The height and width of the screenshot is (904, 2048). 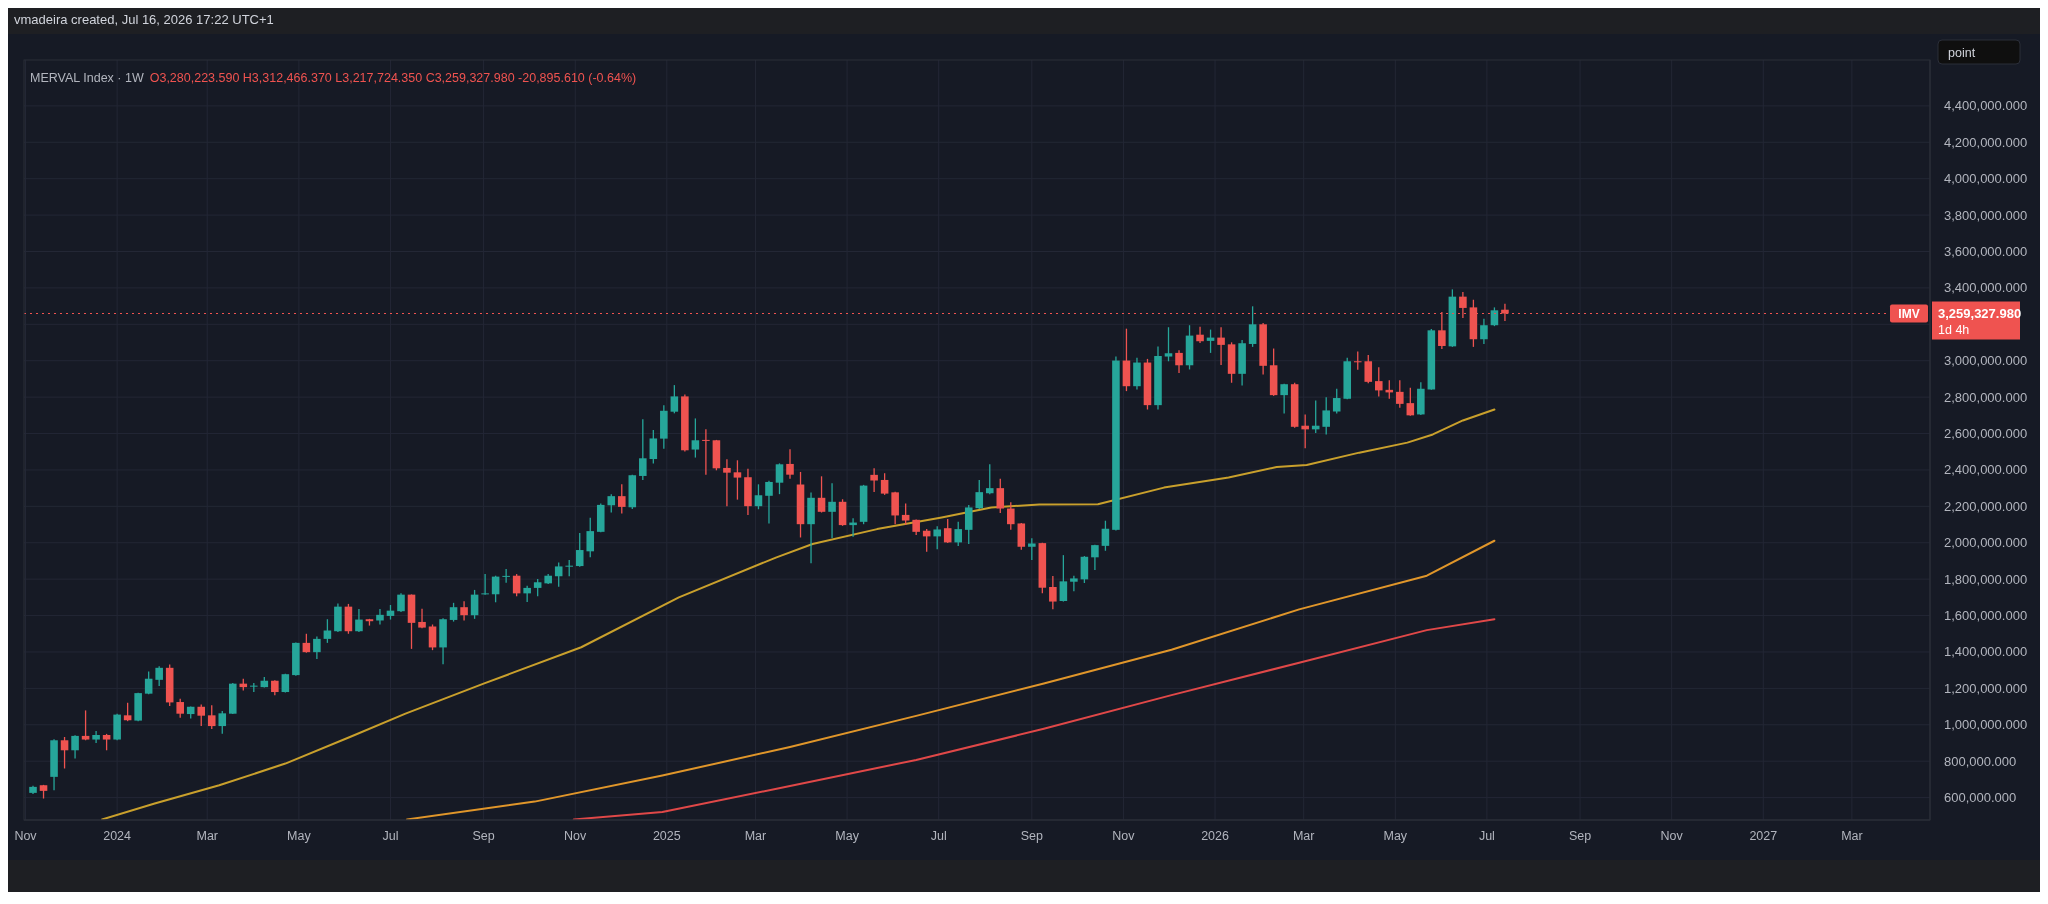 What do you see at coordinates (1986, 506) in the screenshot?
I see `y-tick-label: 2,200,000.000` at bounding box center [1986, 506].